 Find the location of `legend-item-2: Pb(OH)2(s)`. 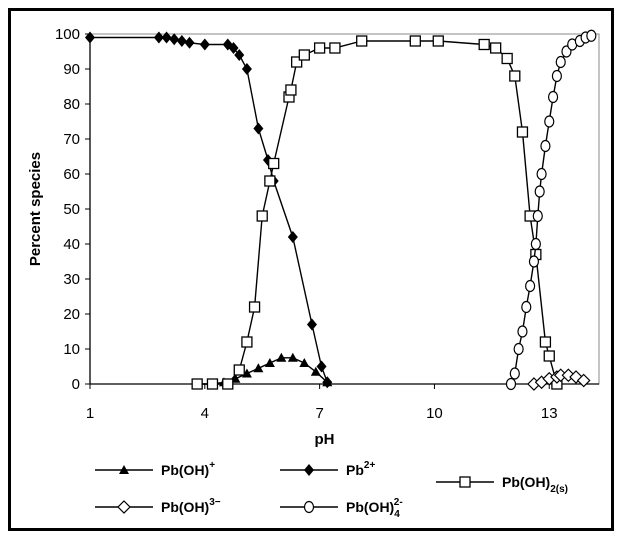

legend-item-2: Pb(OH)2(s) is located at coordinates (502, 484).